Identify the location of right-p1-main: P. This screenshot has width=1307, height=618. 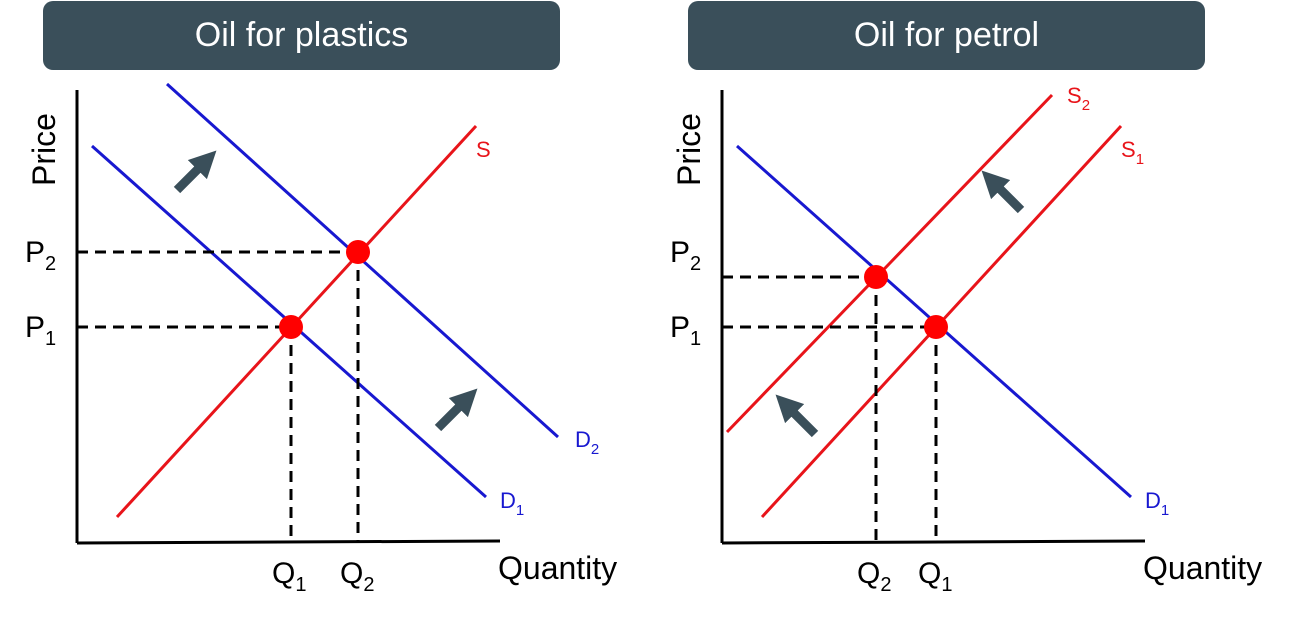
(680, 327).